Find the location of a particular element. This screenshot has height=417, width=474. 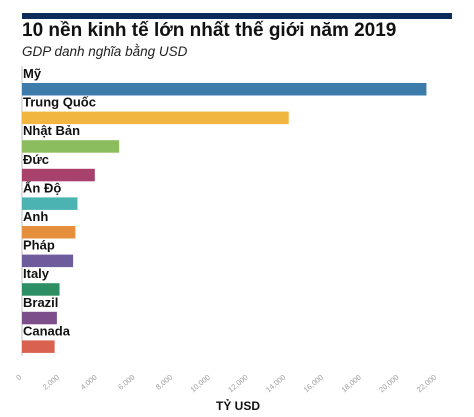

x-tick-label: 6,000 is located at coordinates (126, 382).